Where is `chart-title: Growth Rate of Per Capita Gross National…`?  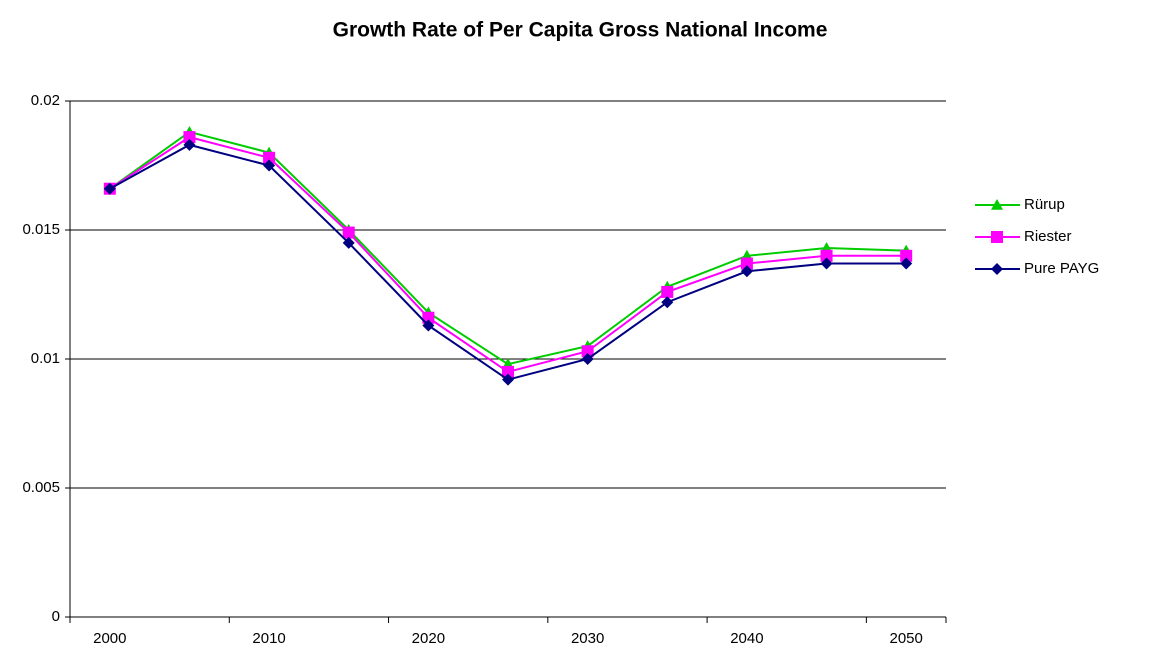 chart-title: Growth Rate of Per Capita Gross National… is located at coordinates (580, 30).